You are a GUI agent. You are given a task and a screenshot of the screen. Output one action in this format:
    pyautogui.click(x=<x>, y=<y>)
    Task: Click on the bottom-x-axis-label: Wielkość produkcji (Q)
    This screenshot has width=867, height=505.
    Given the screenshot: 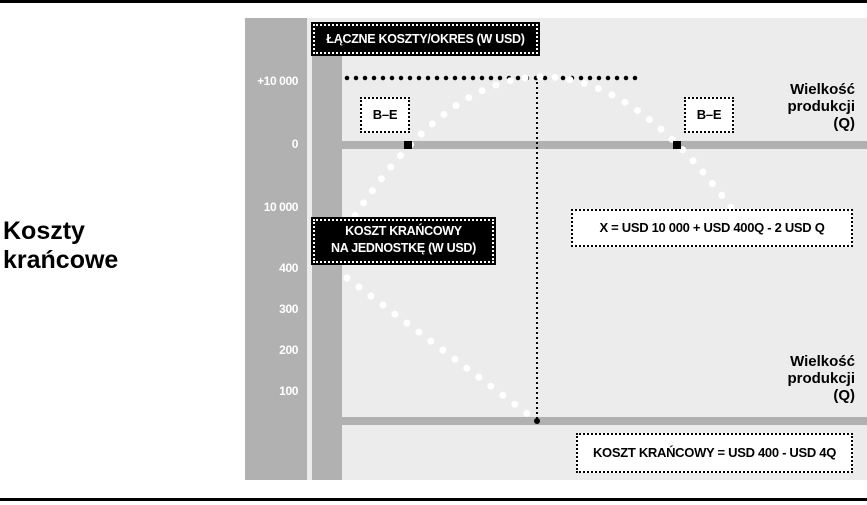 What is the action you would take?
    pyautogui.click(x=795, y=378)
    